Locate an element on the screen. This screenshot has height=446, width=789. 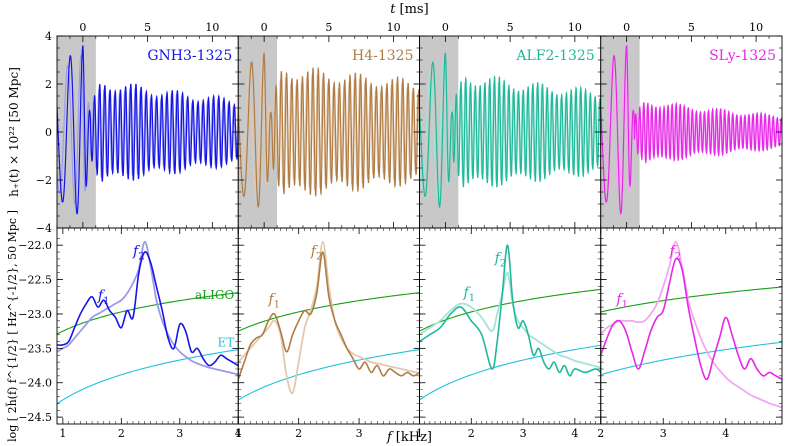
top-axis-title: t [ms] is located at coordinates (409, 9).